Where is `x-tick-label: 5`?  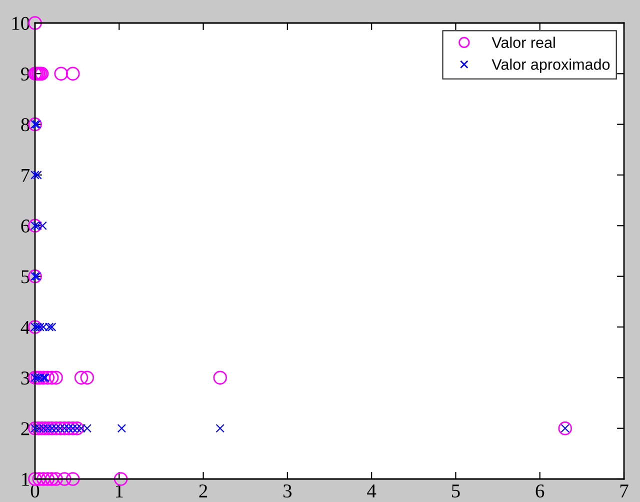 x-tick-label: 5 is located at coordinates (456, 491).